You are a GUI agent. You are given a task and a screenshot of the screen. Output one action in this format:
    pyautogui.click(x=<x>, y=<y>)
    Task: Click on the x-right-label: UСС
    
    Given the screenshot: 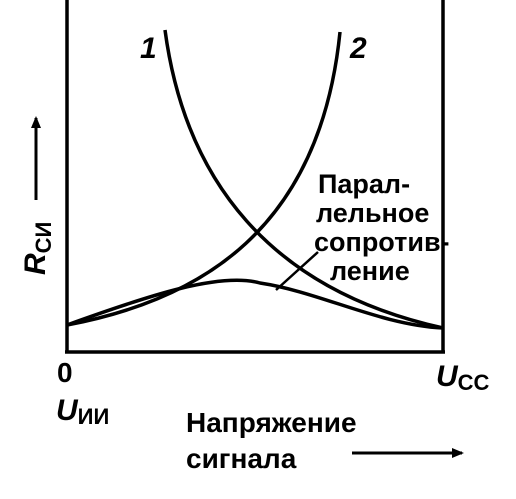 What is the action you would take?
    pyautogui.click(x=463, y=377)
    